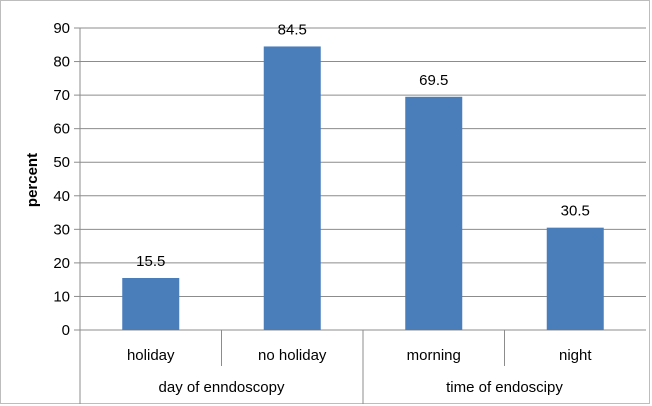 This screenshot has height=406, width=652. I want to click on y-tick-label-50: 50, so click(61, 162).